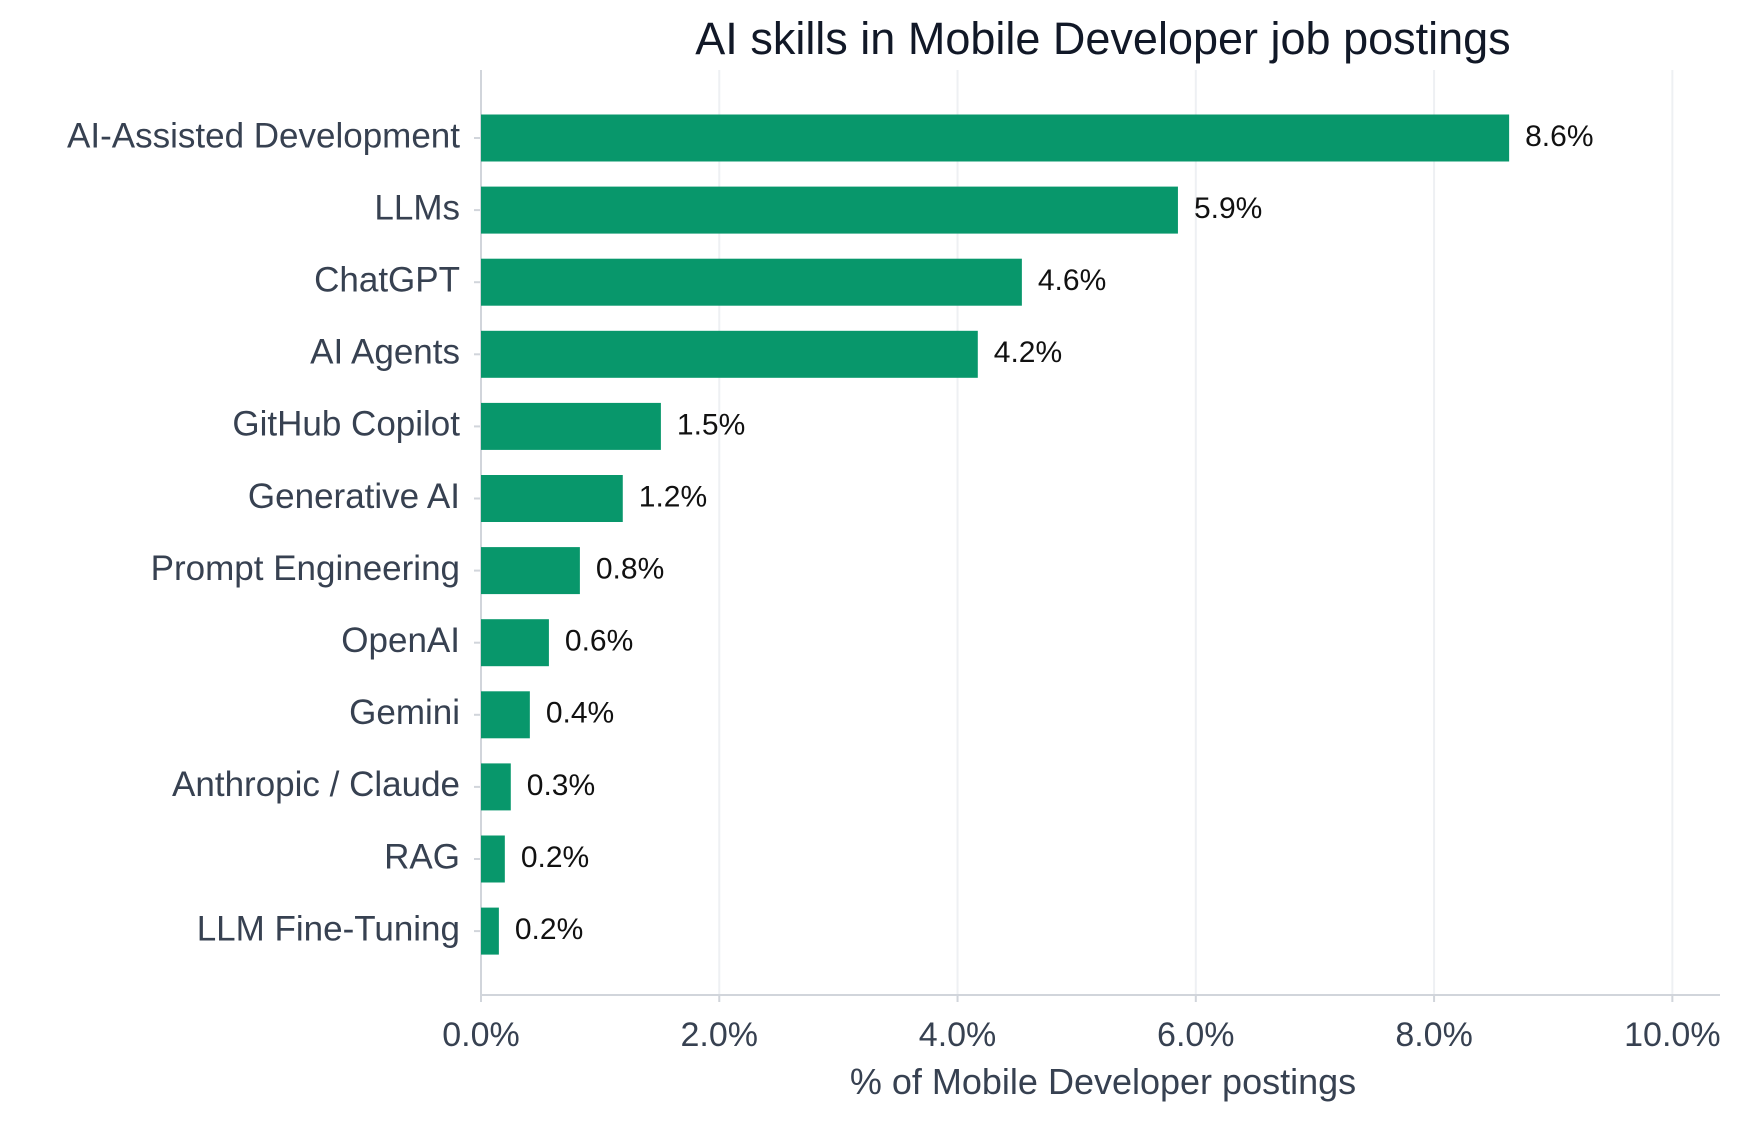 This screenshot has height=1124, width=1753. What do you see at coordinates (263, 135) in the screenshot?
I see `category-label: AI-Assisted Development` at bounding box center [263, 135].